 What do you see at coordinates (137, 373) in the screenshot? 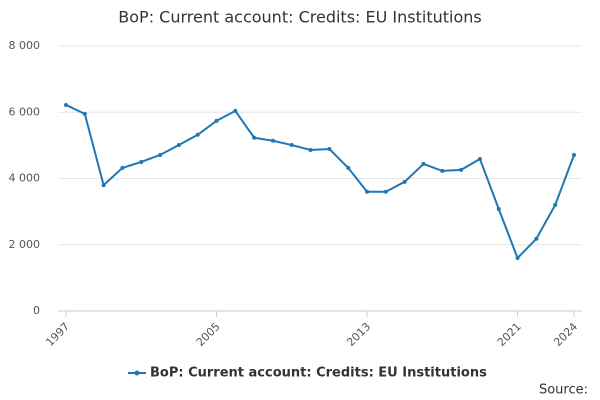
I see `legend-marker` at bounding box center [137, 373].